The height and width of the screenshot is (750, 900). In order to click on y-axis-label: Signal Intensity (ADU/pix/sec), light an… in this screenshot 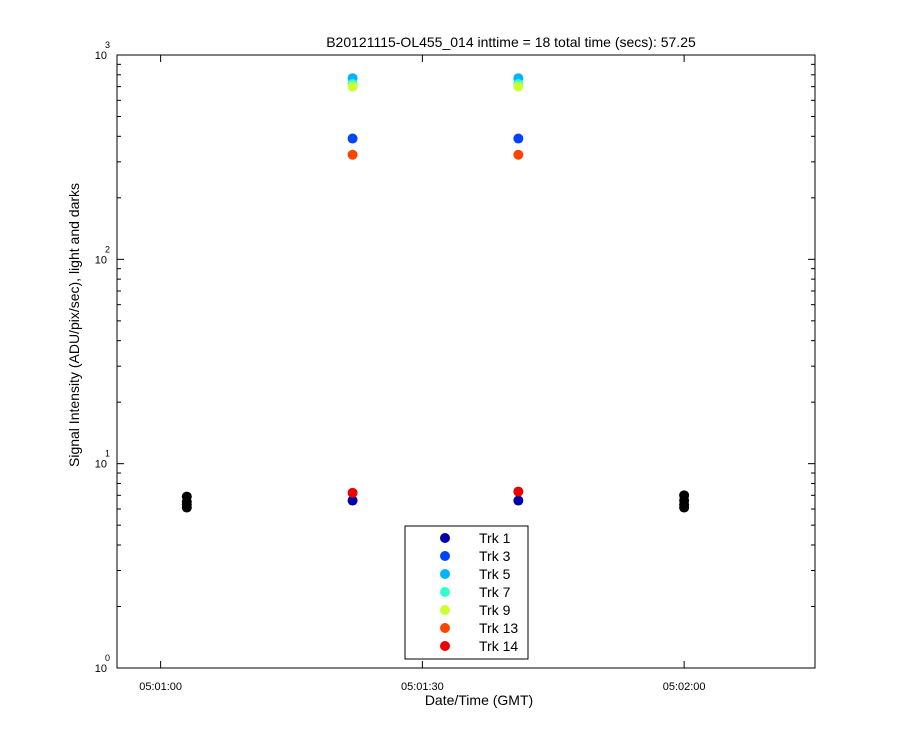, I will do `click(74, 325)`.